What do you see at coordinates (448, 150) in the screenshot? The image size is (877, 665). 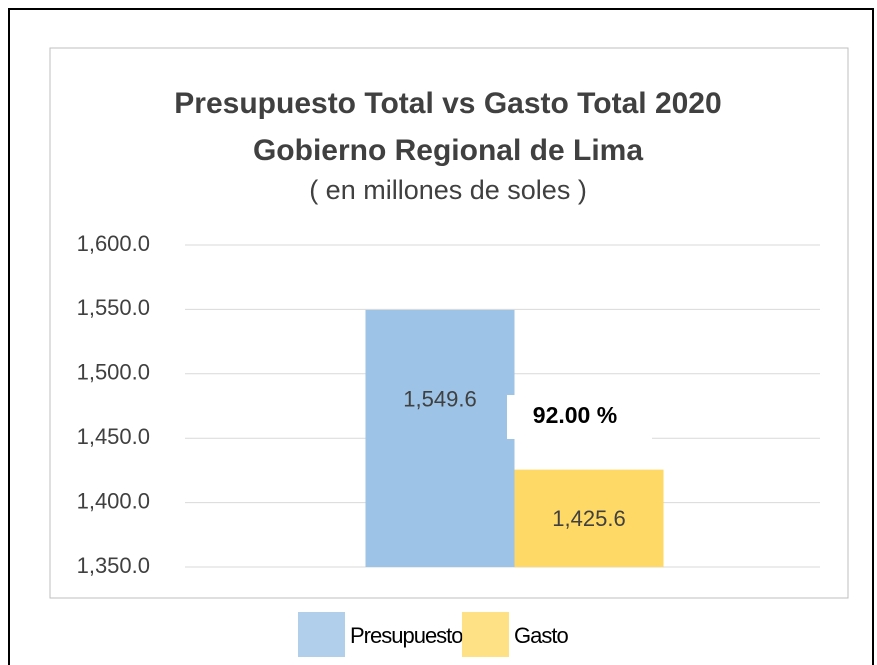 I see `chart-title: Gobierno Regional de Lima` at bounding box center [448, 150].